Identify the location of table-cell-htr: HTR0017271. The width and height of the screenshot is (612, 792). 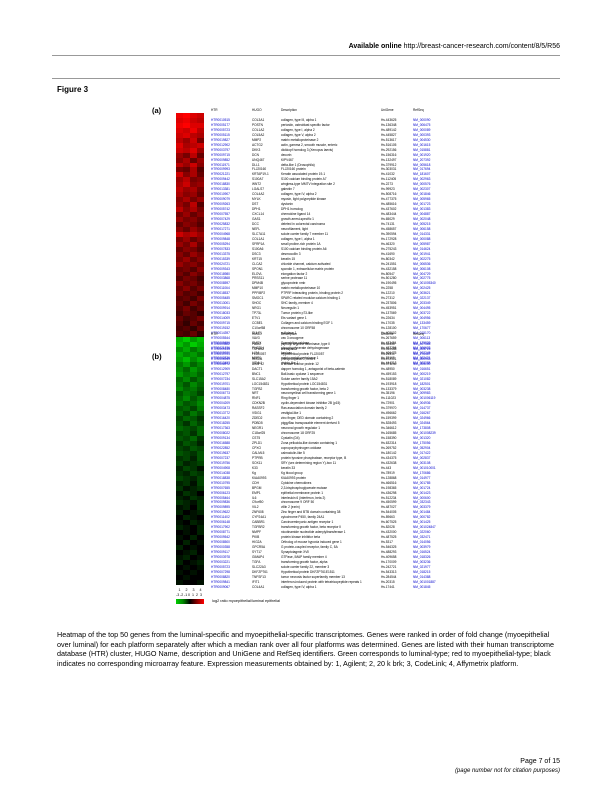
(220, 228).